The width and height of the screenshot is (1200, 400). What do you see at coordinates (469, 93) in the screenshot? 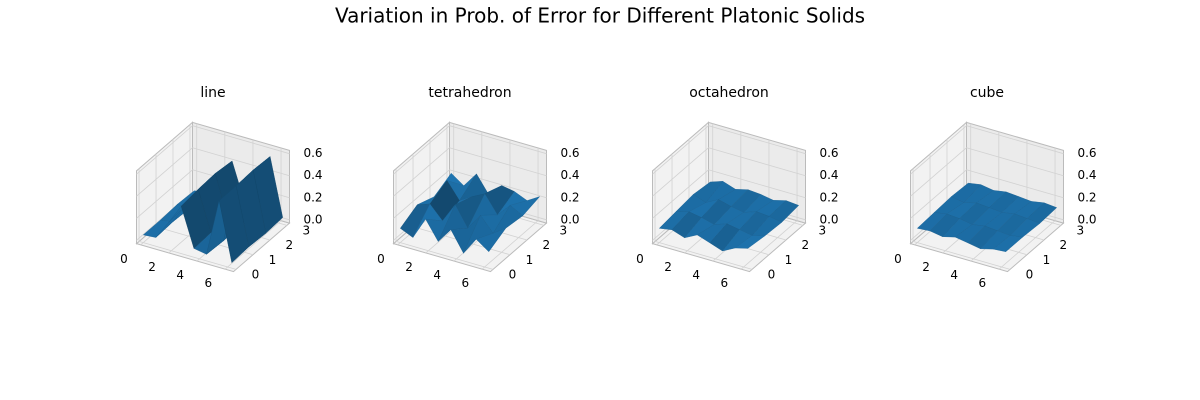
I see `subplot-title: tetrahedron` at bounding box center [469, 93].